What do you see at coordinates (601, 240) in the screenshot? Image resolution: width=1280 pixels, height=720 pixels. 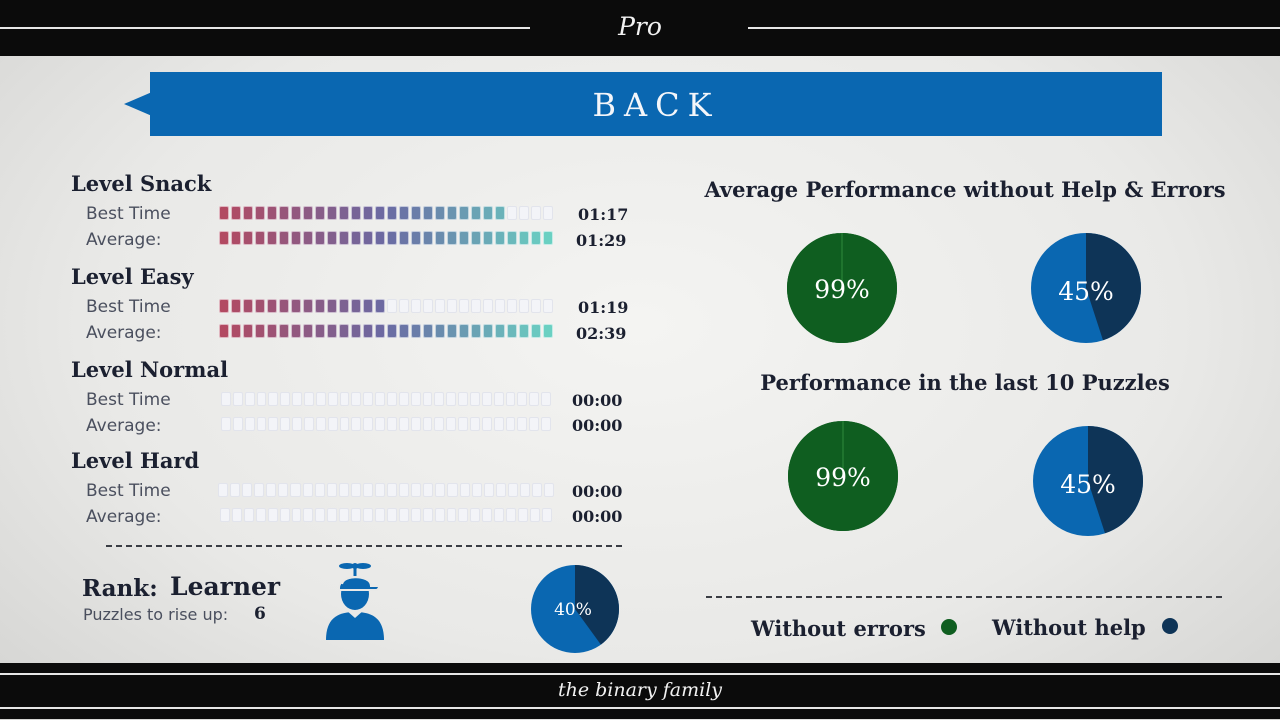 I see `level-snack-average-time: 01:29` at bounding box center [601, 240].